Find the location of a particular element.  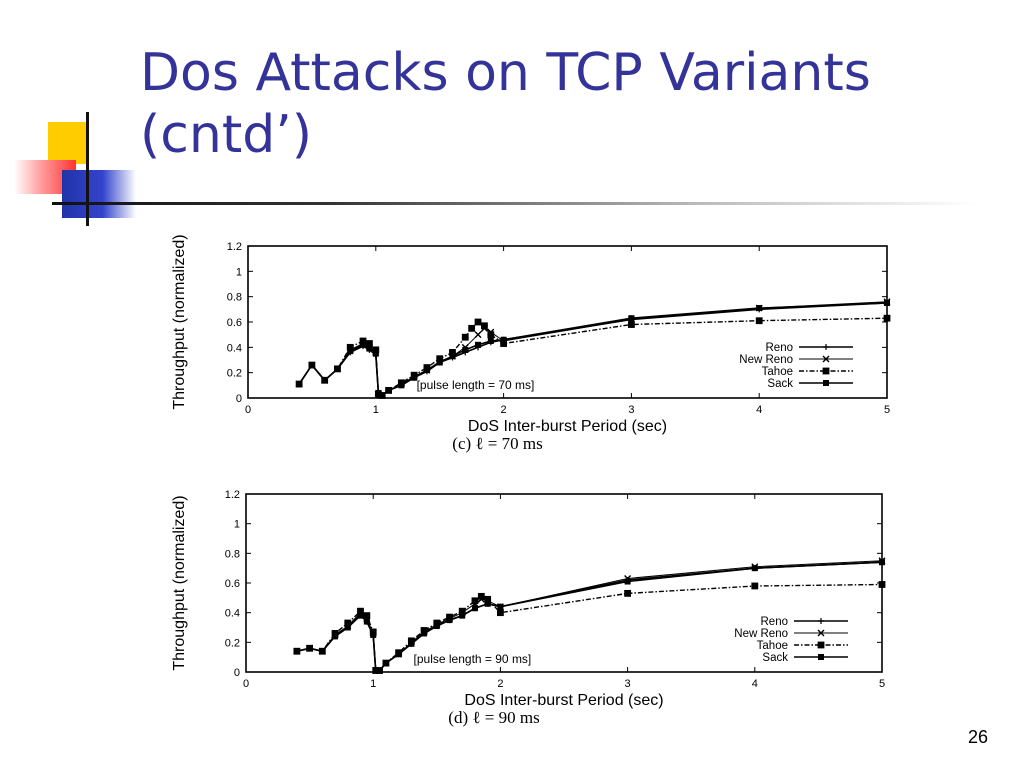

slide-title-line-2: (cntd’) is located at coordinates (226, 135).